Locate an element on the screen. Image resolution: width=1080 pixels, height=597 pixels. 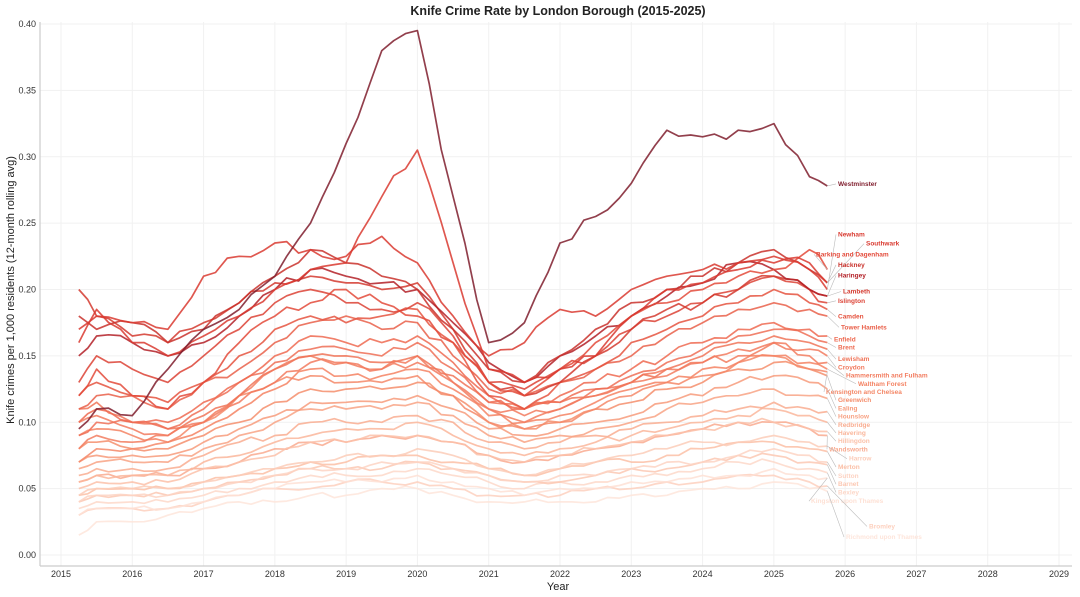
borough-label: Enfield is located at coordinates (845, 339).